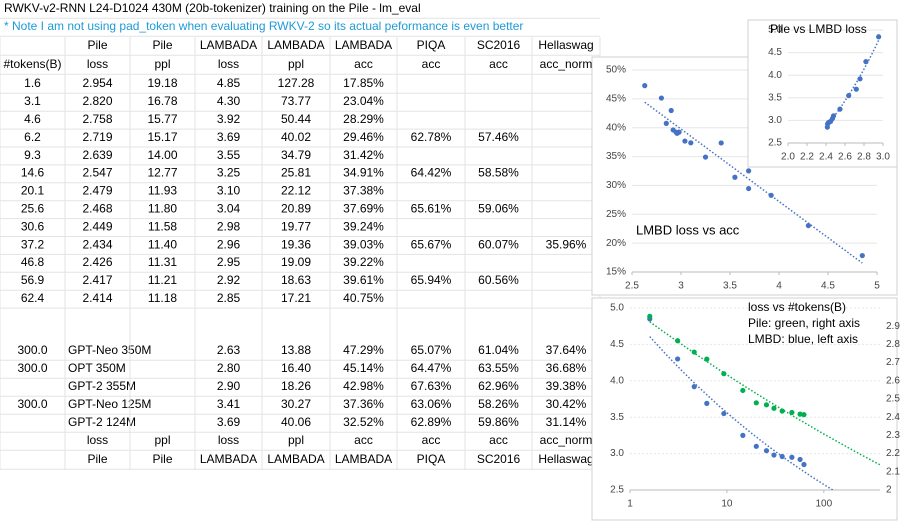 The width and height of the screenshot is (907, 522). Describe the element at coordinates (797, 307) in the screenshot. I see `chart-title: loss vs #tokens(B)` at that location.